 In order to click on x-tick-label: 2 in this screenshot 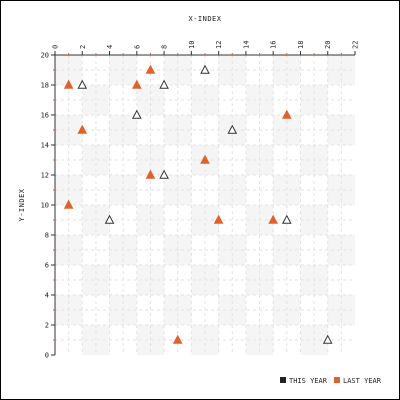, I will do `click(83, 47)`.